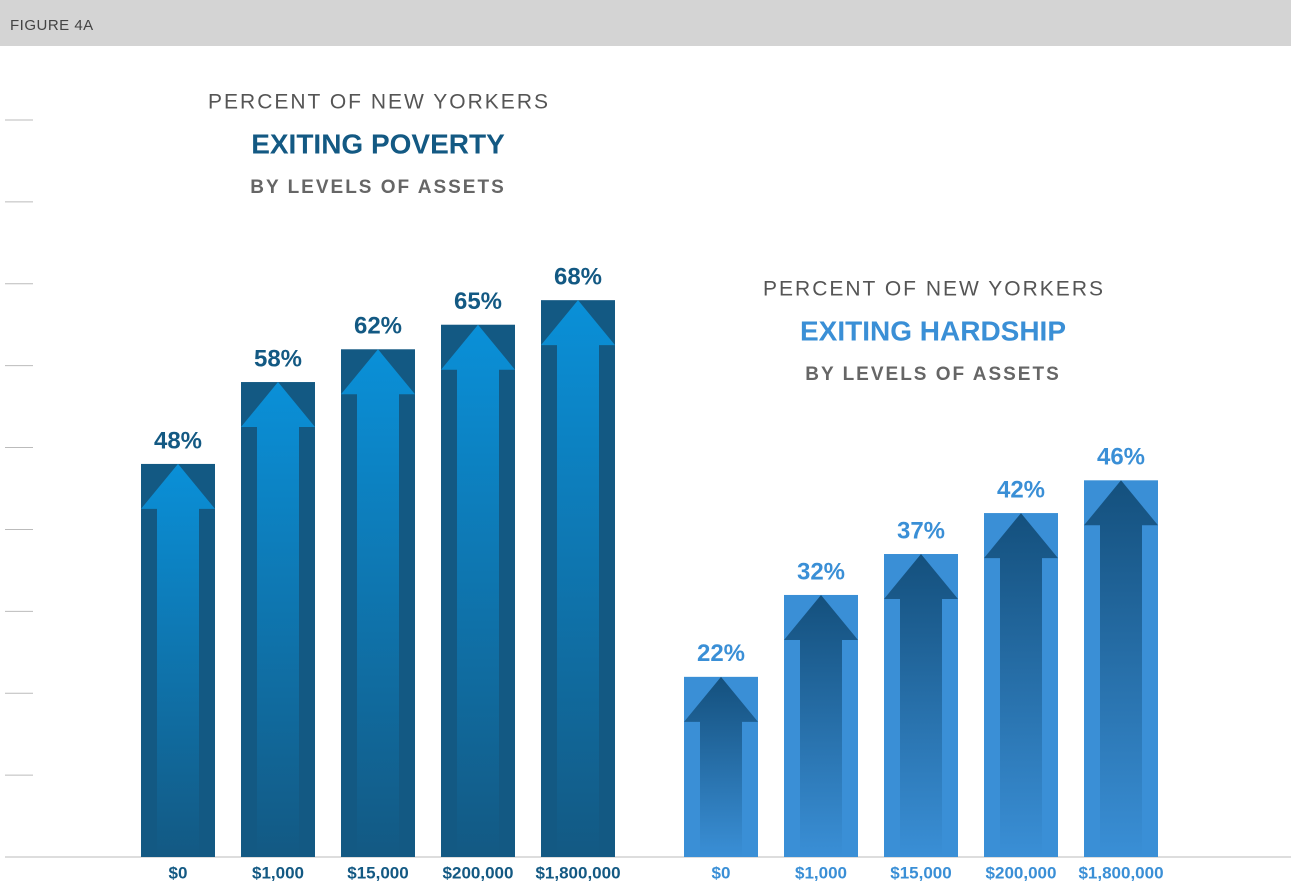 Image resolution: width=1291 pixels, height=893 pixels. Describe the element at coordinates (721, 653) in the screenshot. I see `value-label: 22%` at that location.